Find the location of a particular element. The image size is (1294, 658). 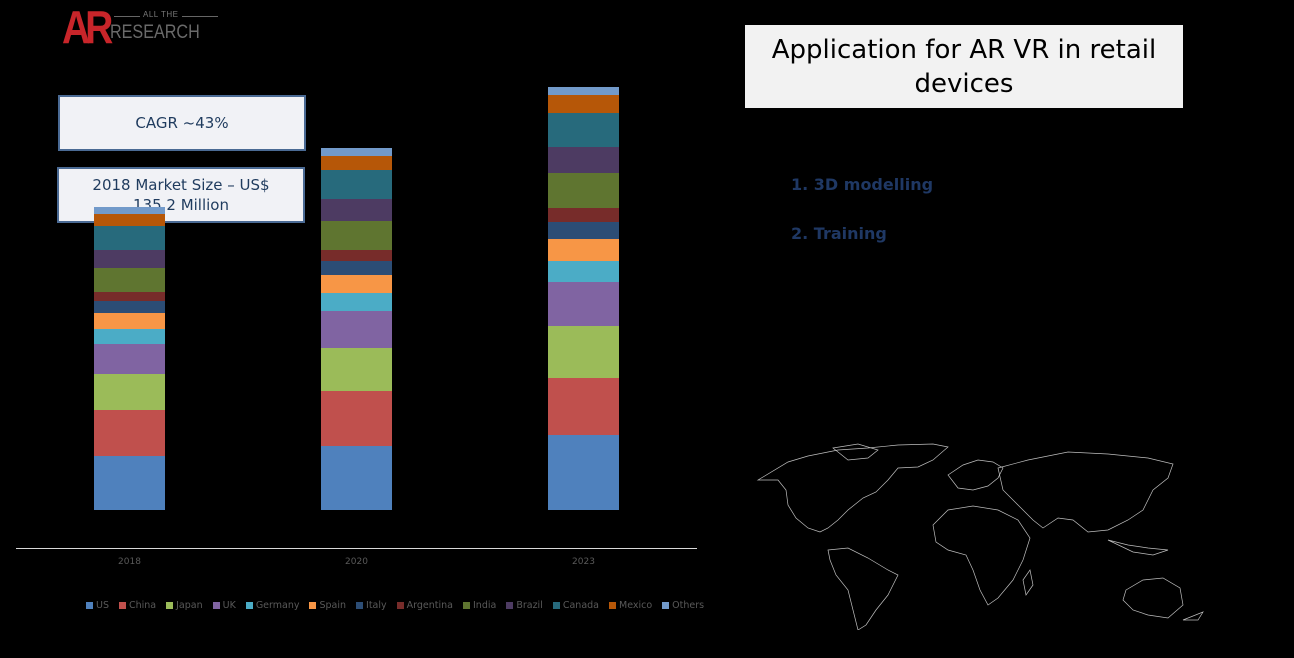

legend-item-brazil: Brazil is located at coordinates (524, 605).